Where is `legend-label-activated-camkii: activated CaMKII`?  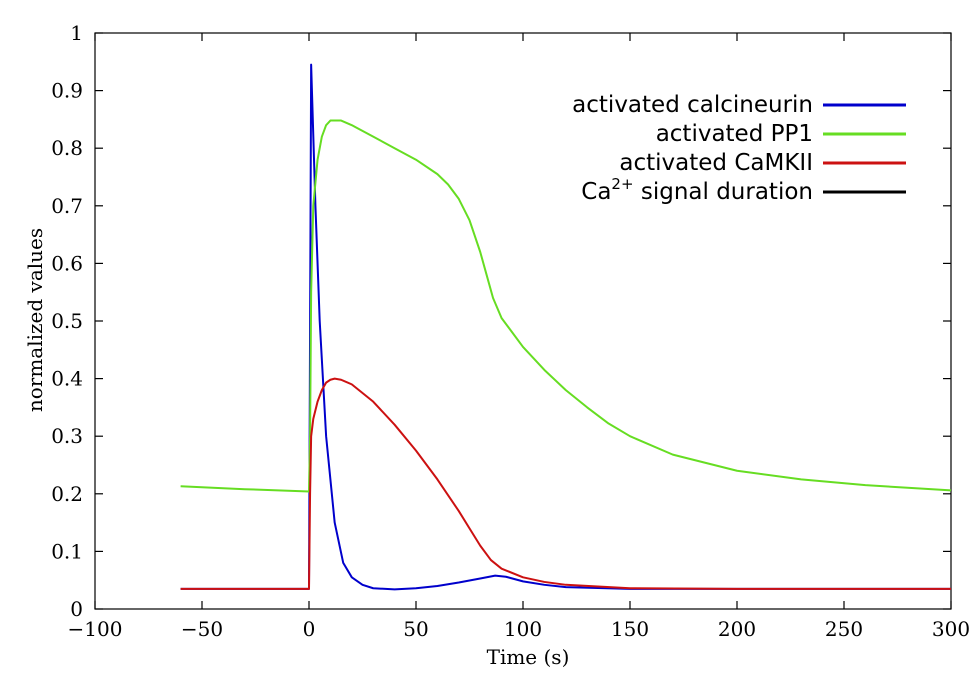 legend-label-activated-camkii: activated CaMKII is located at coordinates (716, 163).